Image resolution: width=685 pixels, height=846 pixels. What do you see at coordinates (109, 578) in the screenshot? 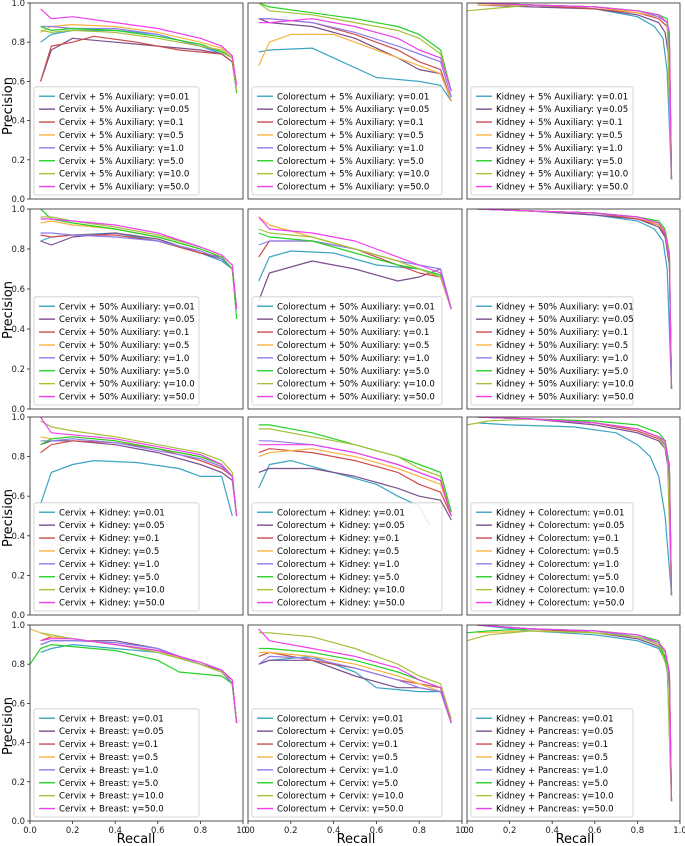
I see `legend-entry: Cervix + Kidney: γ=5.0` at bounding box center [109, 578].